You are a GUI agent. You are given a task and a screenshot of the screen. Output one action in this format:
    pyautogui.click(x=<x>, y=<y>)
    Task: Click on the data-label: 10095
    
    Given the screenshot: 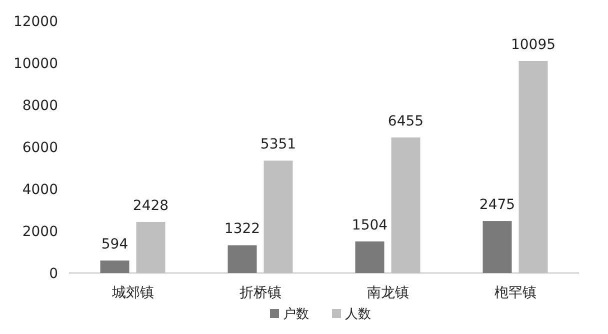 What is the action you would take?
    pyautogui.click(x=533, y=45)
    